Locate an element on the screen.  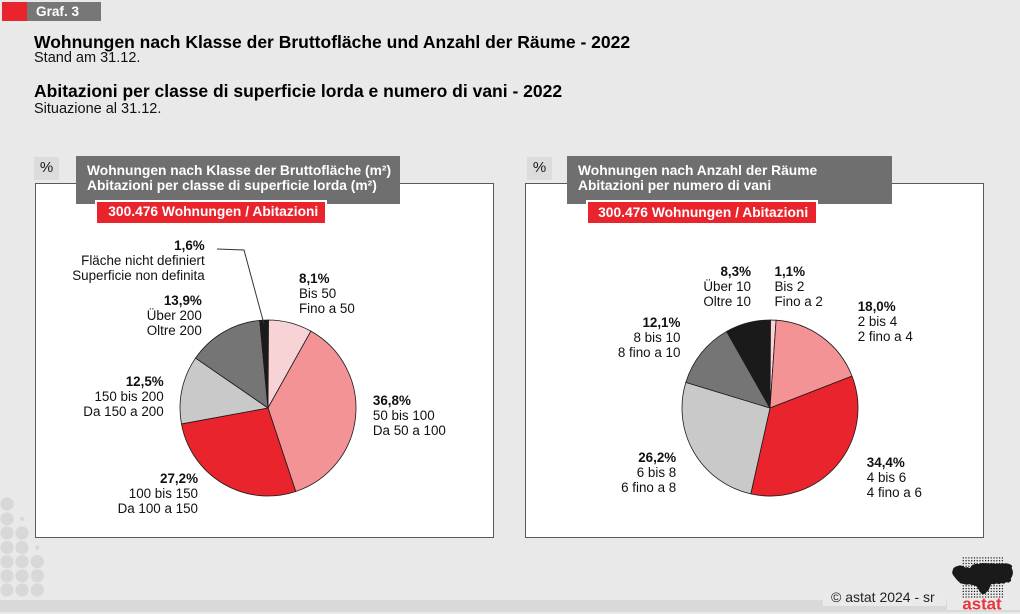
svg-text: astat is located at coordinates (982, 604).